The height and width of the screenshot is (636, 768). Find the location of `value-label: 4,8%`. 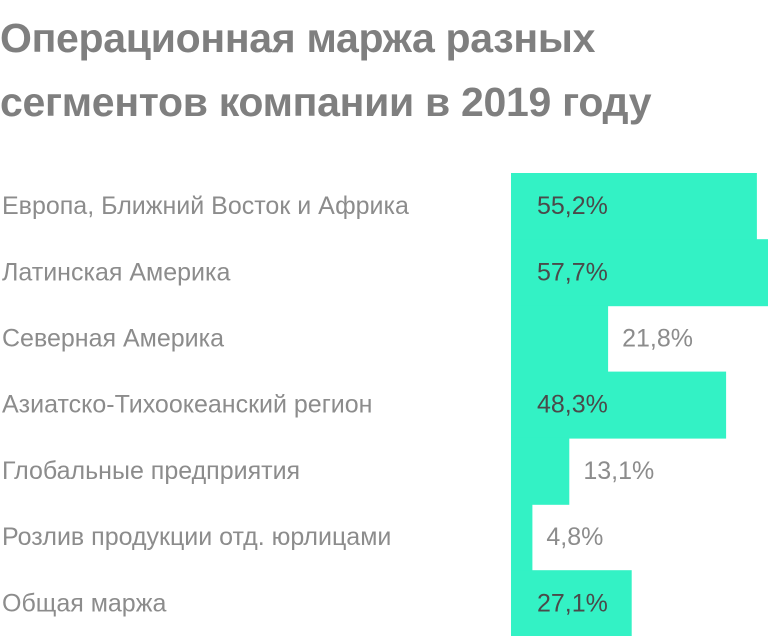

value-label: 4,8% is located at coordinates (574, 537).